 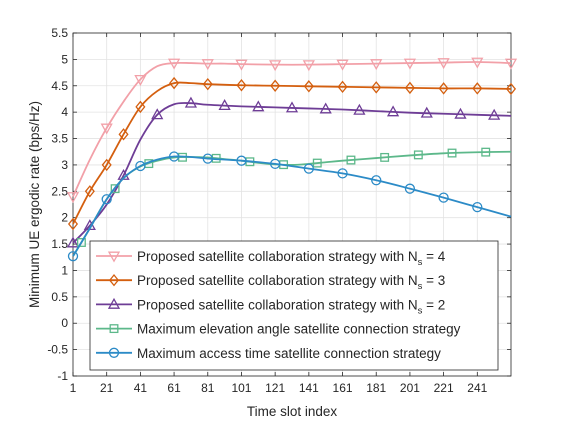 What do you see at coordinates (477, 388) in the screenshot?
I see `x-tick-label: 241` at bounding box center [477, 388].